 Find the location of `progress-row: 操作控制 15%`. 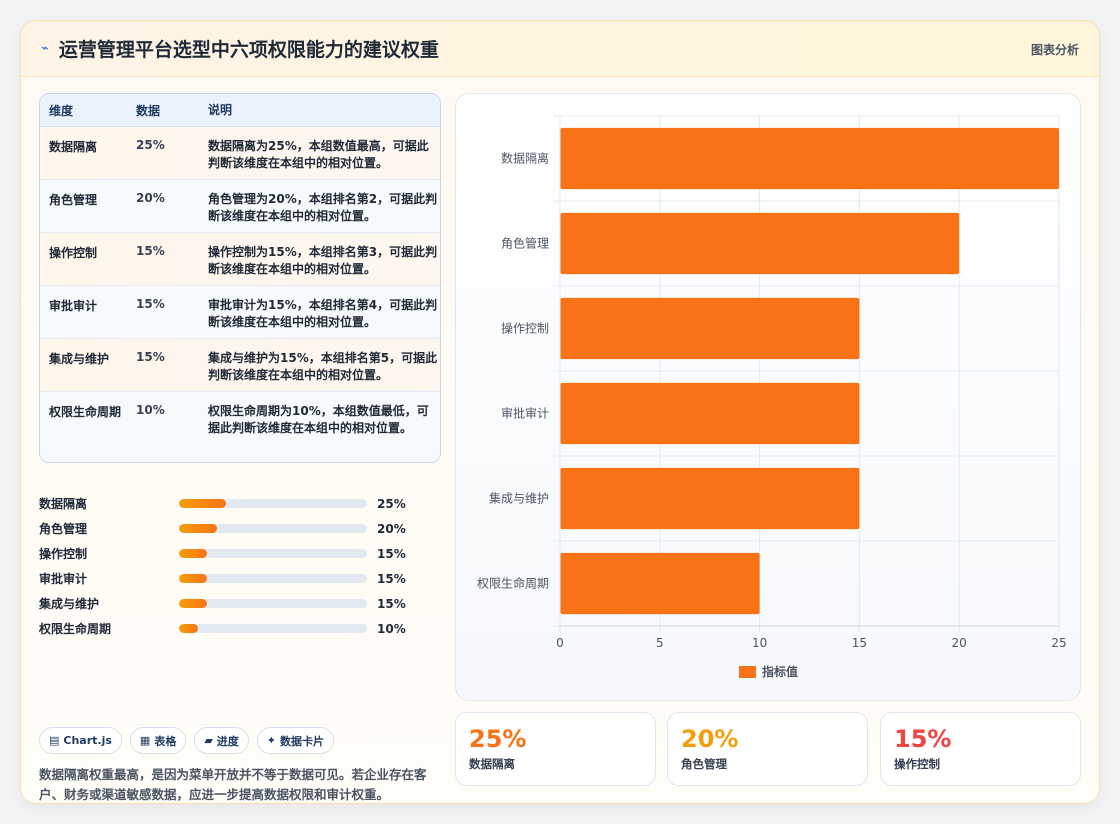

progress-row: 操作控制 15% is located at coordinates (229, 553).